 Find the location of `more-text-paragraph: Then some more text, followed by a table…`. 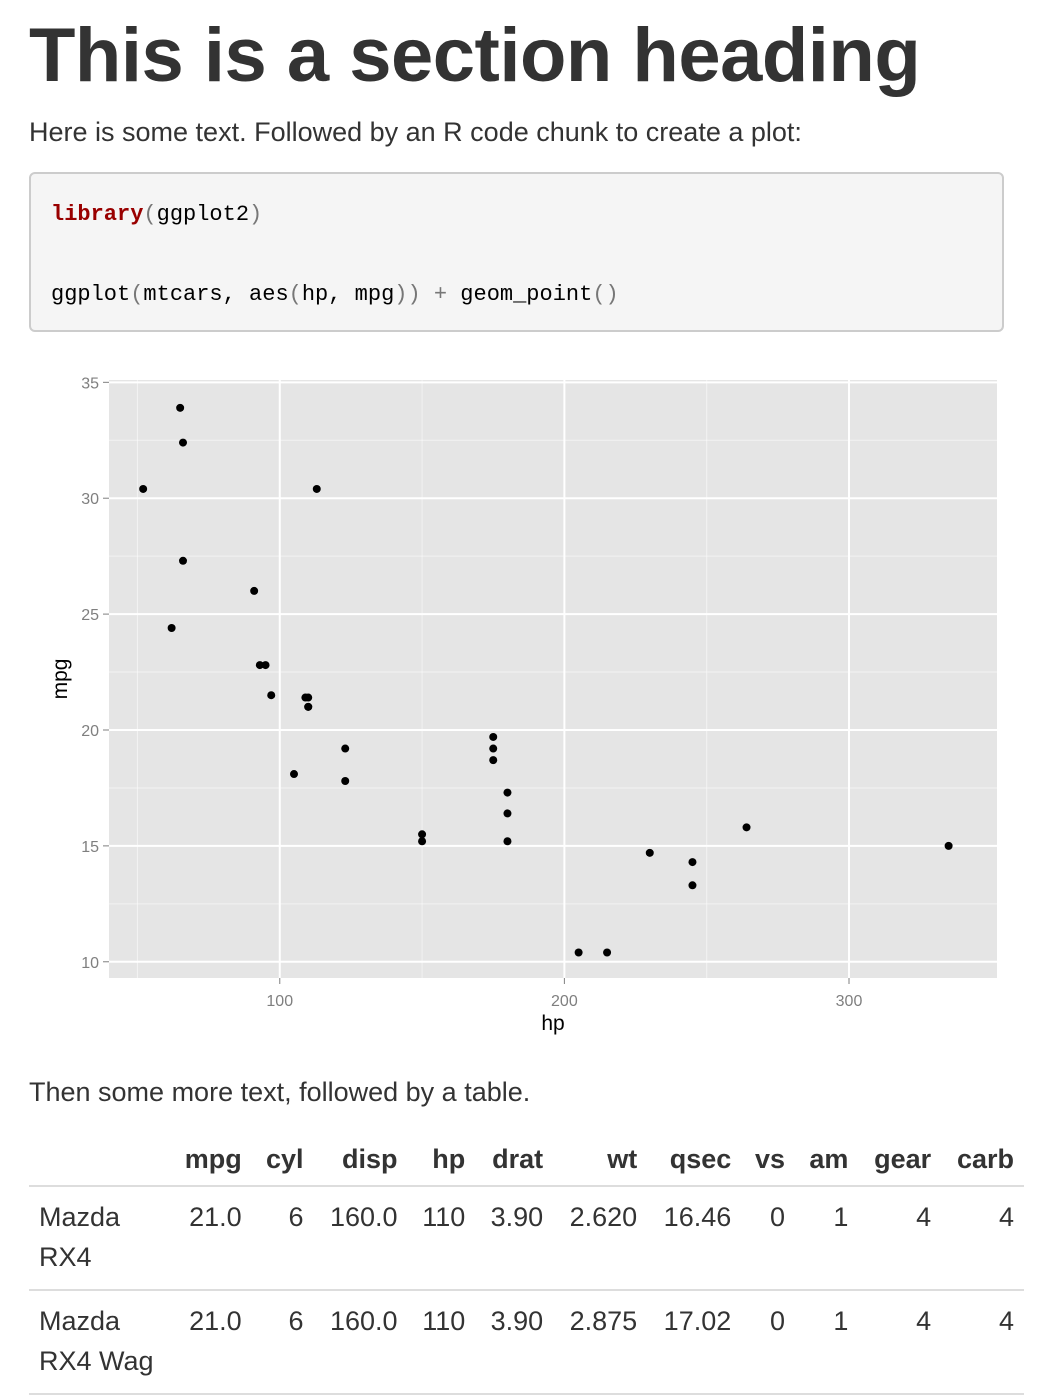

more-text-paragraph: Then some more text, followed by a table… is located at coordinates (280, 1092).